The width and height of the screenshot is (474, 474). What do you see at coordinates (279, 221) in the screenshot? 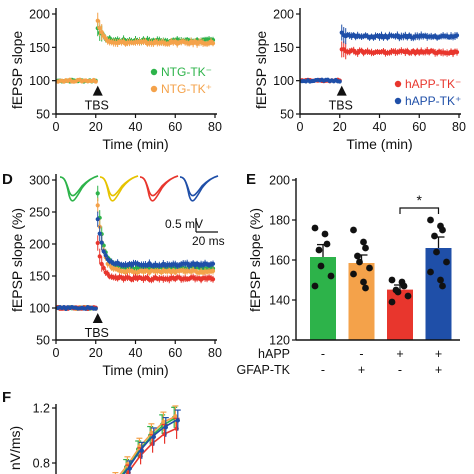
I see `y-tick-label: 180` at bounding box center [279, 221].